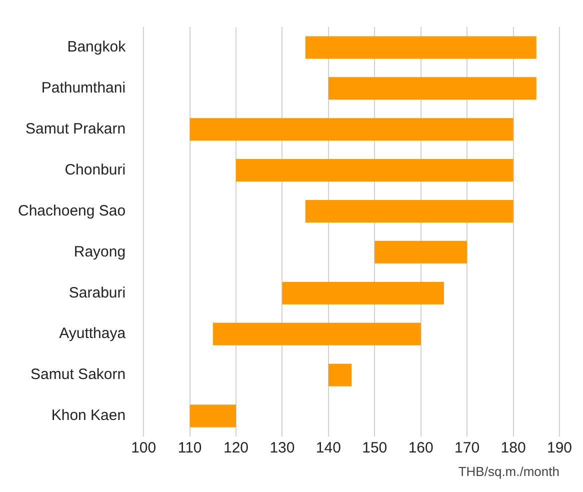 Image resolution: width=583 pixels, height=492 pixels. I want to click on y-tick-label: Ayutthaya, so click(92, 333).